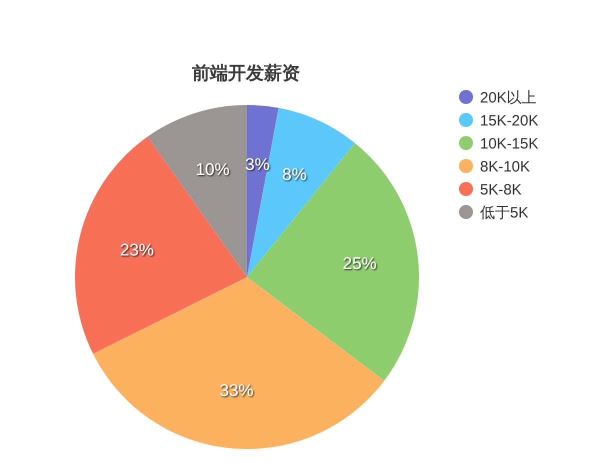  What do you see at coordinates (508, 98) in the screenshot?
I see `legend-label: 20K以上` at bounding box center [508, 98].